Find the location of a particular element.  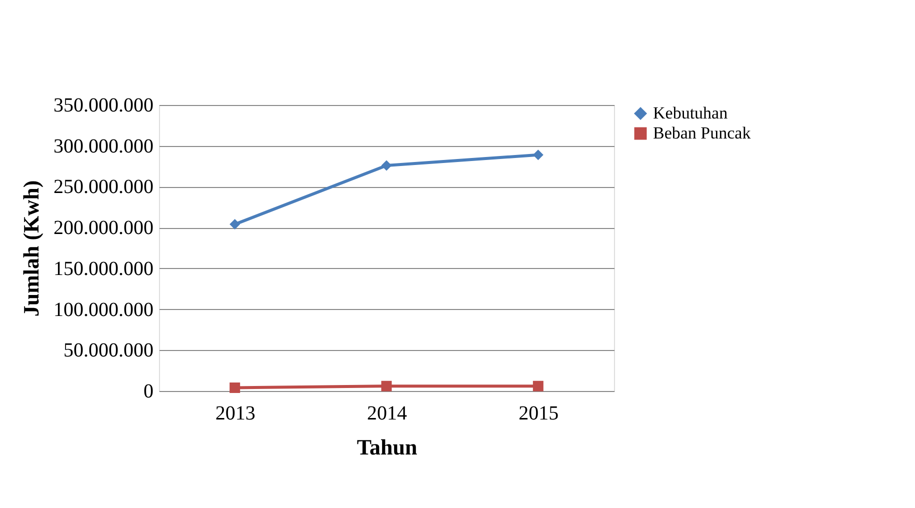

x-tick-label: 2013 is located at coordinates (235, 413).